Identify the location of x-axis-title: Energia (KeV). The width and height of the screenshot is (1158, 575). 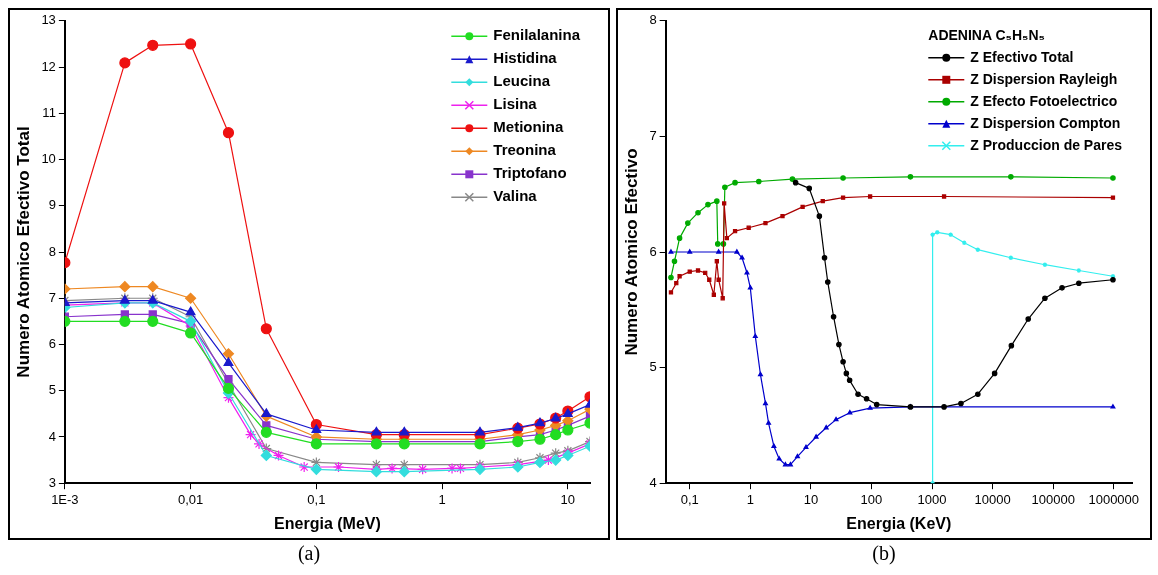
(899, 523).